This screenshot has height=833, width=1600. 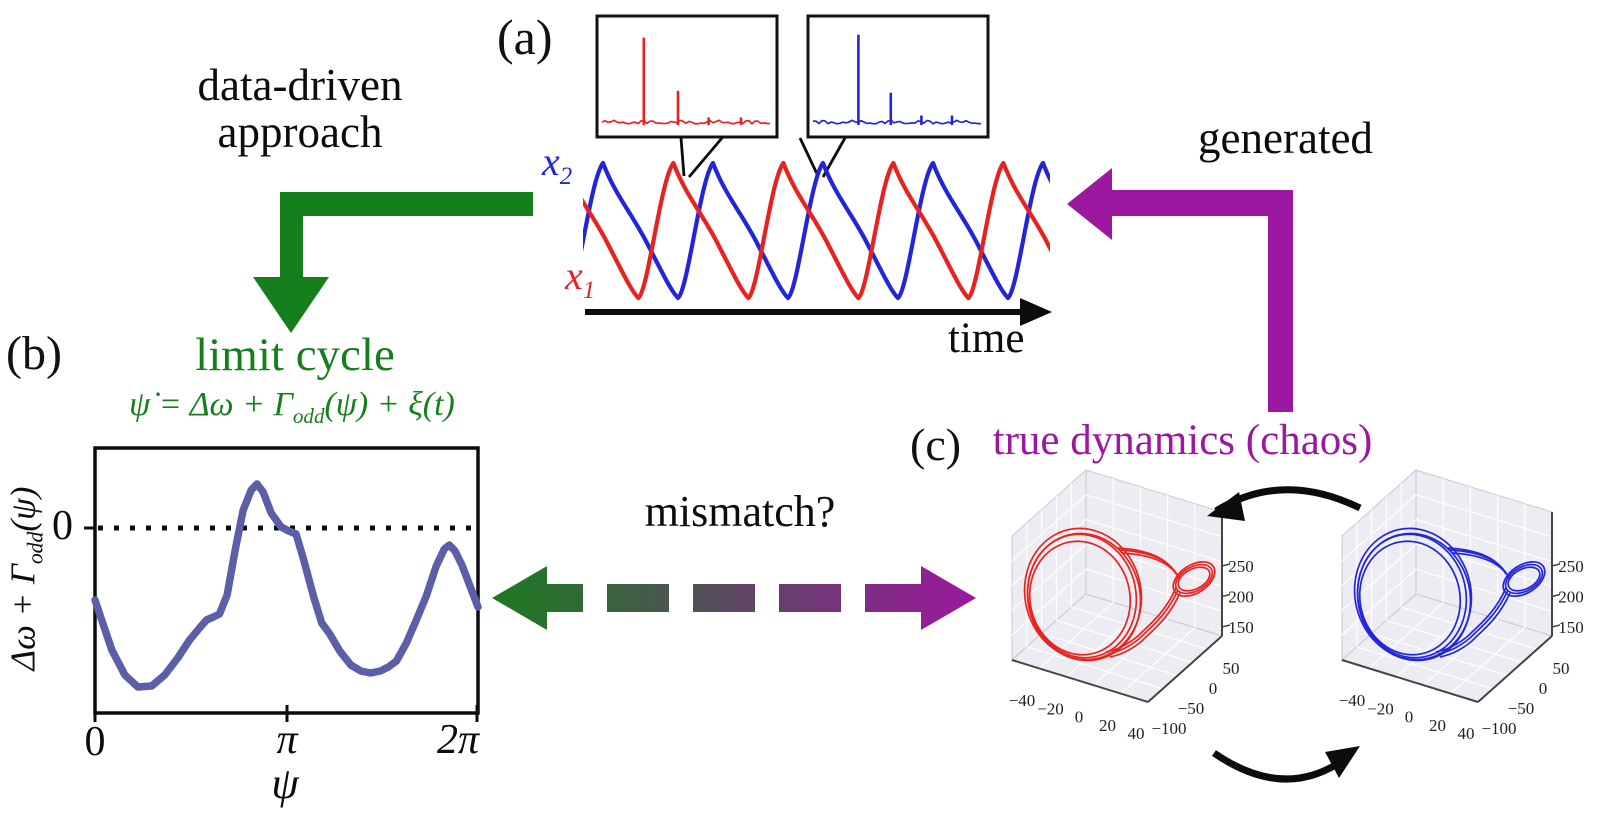 I want to click on coupling-plot-frame, so click(x=286, y=580).